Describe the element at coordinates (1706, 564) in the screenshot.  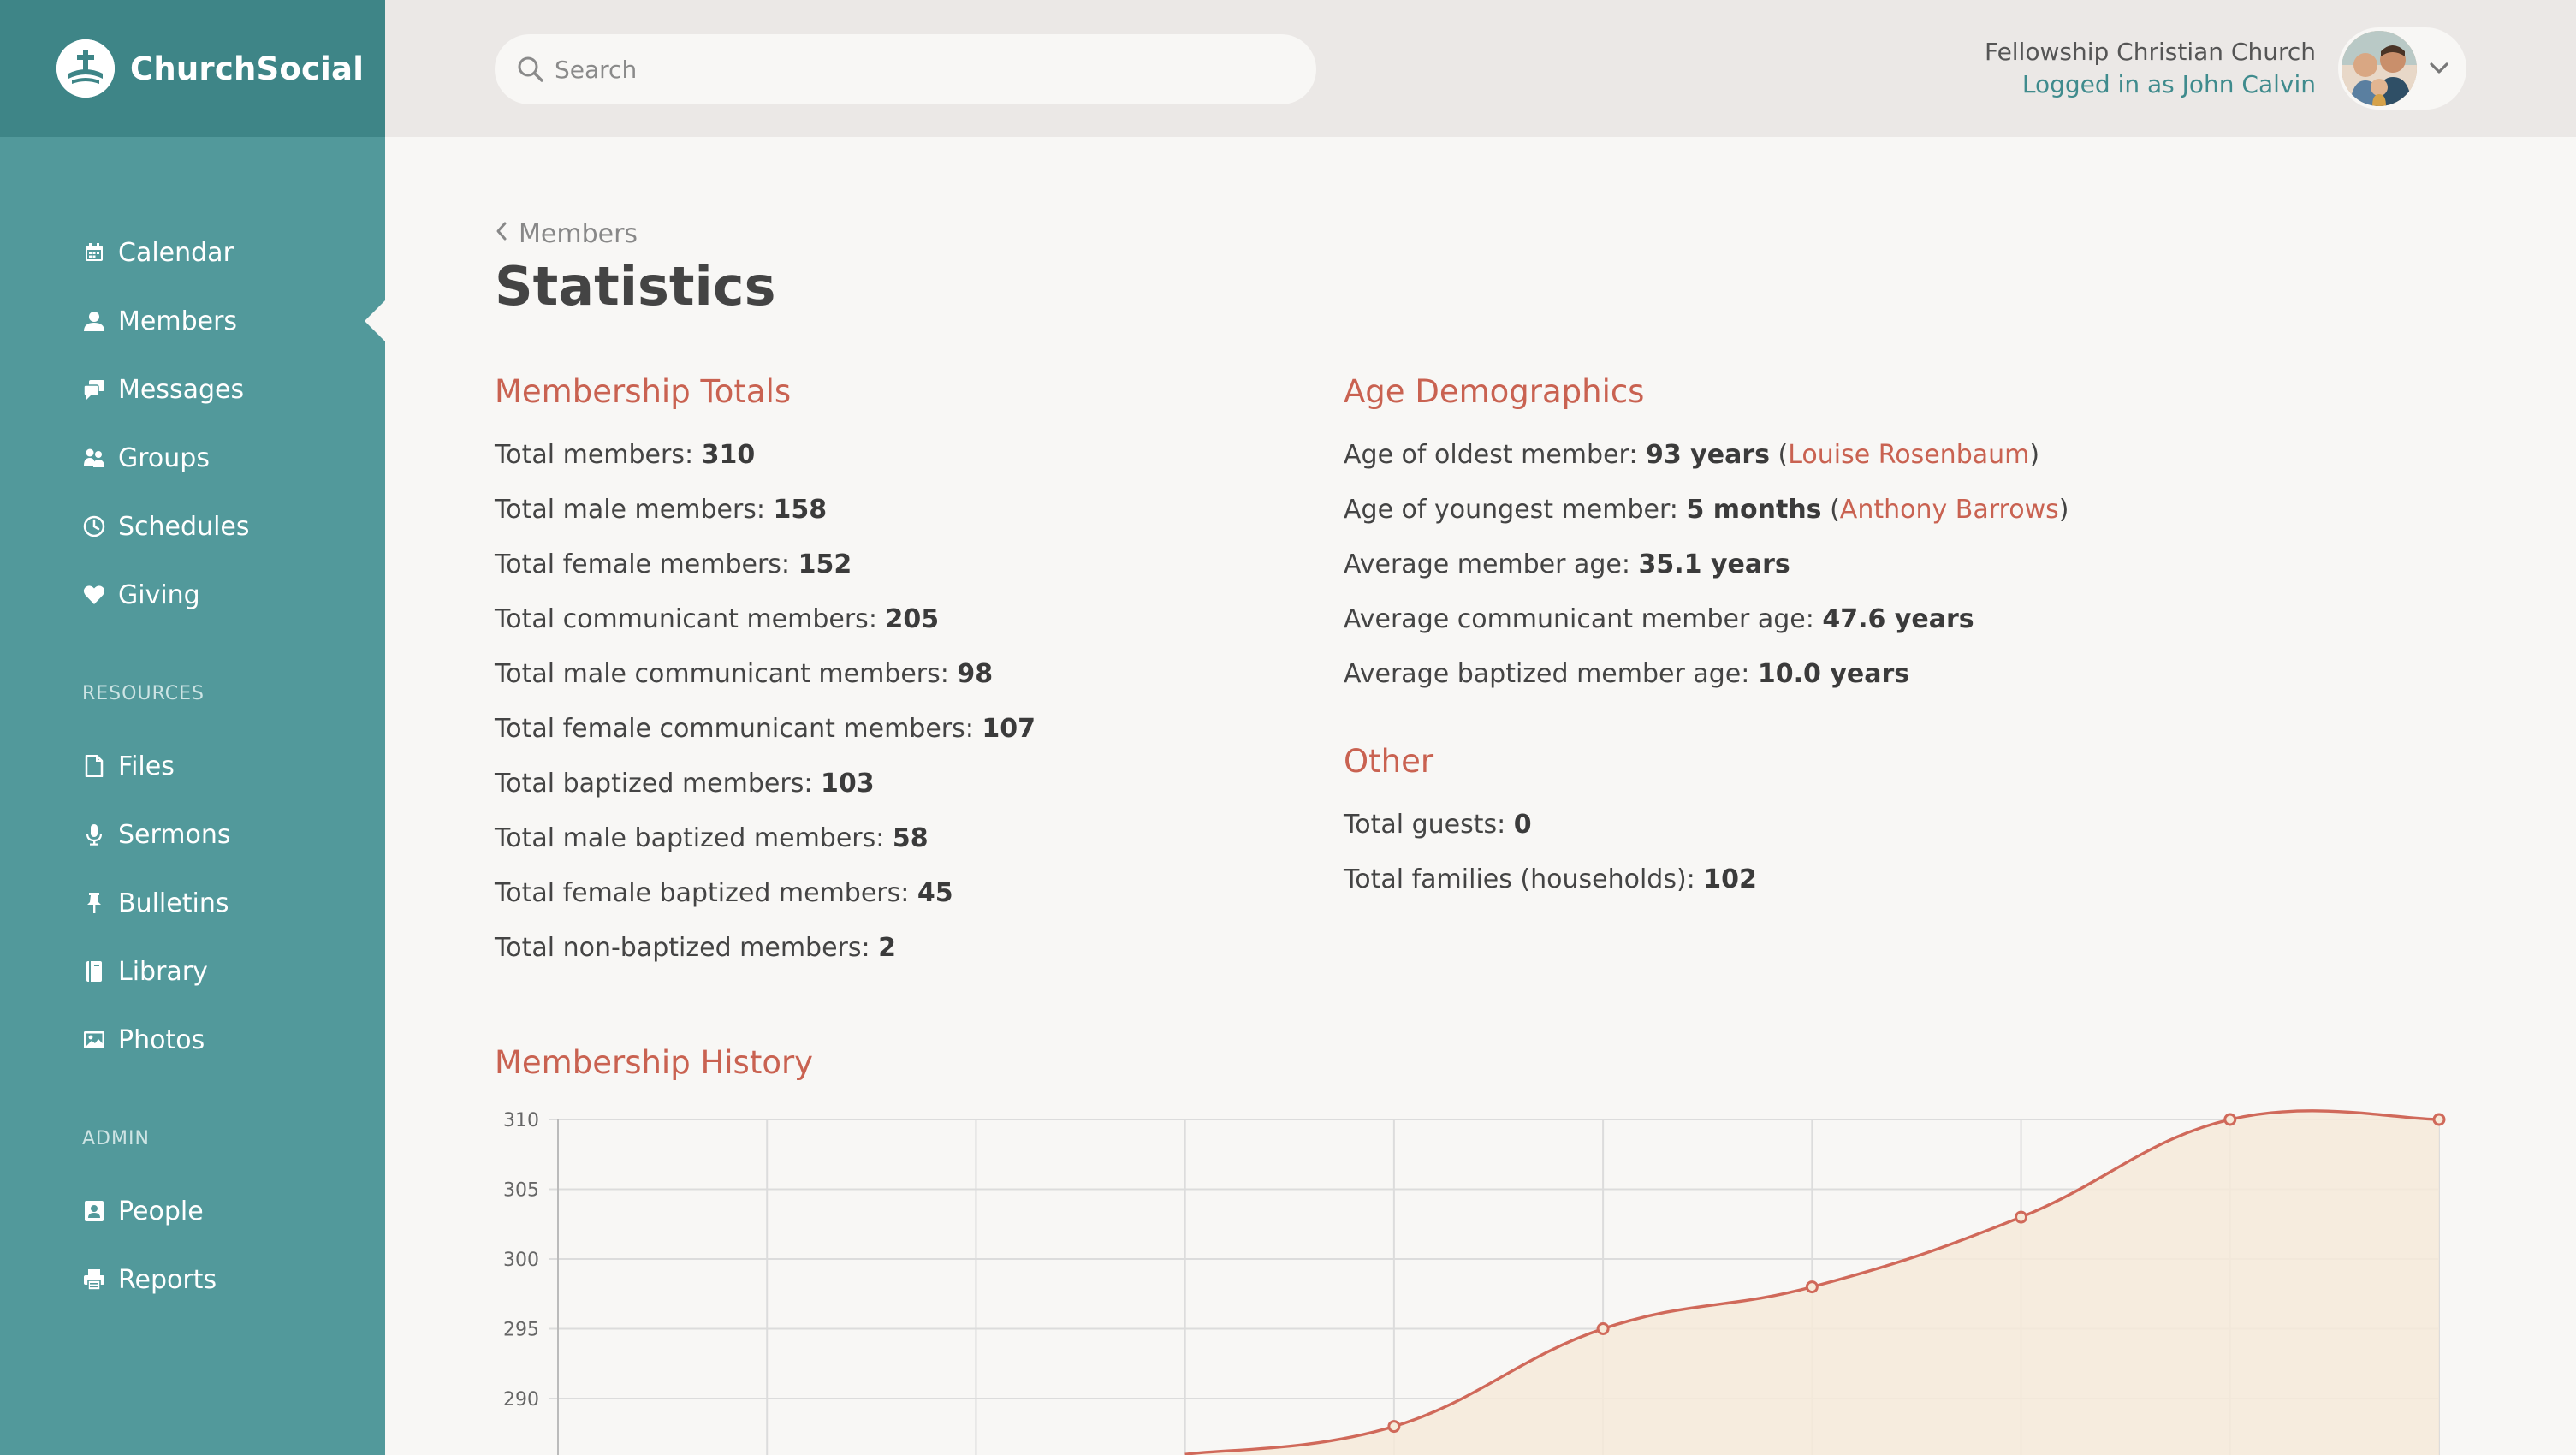
I see `stat-row-average-age: Average member age: 35.1 years` at that location.